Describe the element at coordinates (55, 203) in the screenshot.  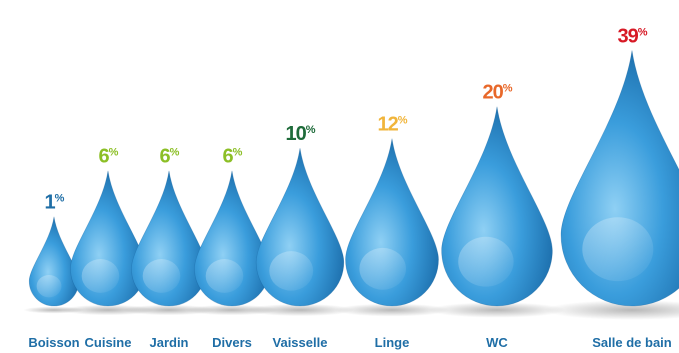
I see `value-label: 1%` at that location.